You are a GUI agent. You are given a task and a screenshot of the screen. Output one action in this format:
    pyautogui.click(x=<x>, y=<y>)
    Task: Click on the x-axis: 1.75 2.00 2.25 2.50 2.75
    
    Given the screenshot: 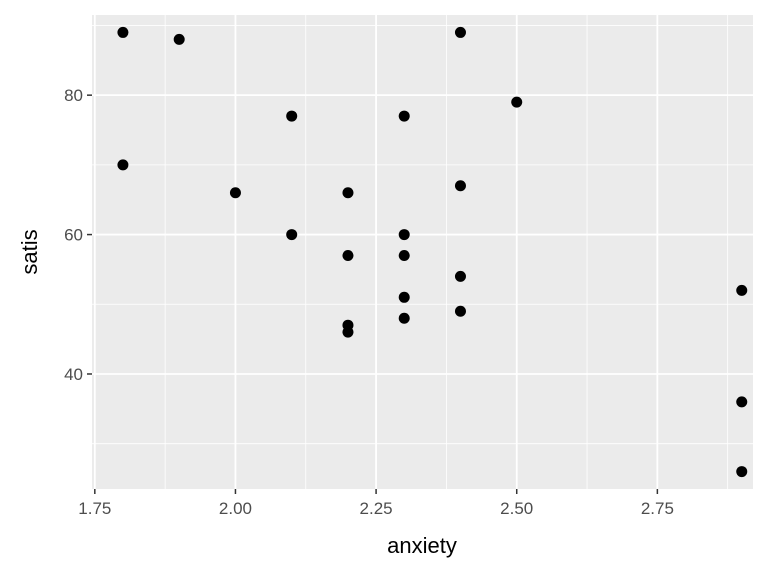 What is the action you would take?
    pyautogui.click(x=376, y=503)
    